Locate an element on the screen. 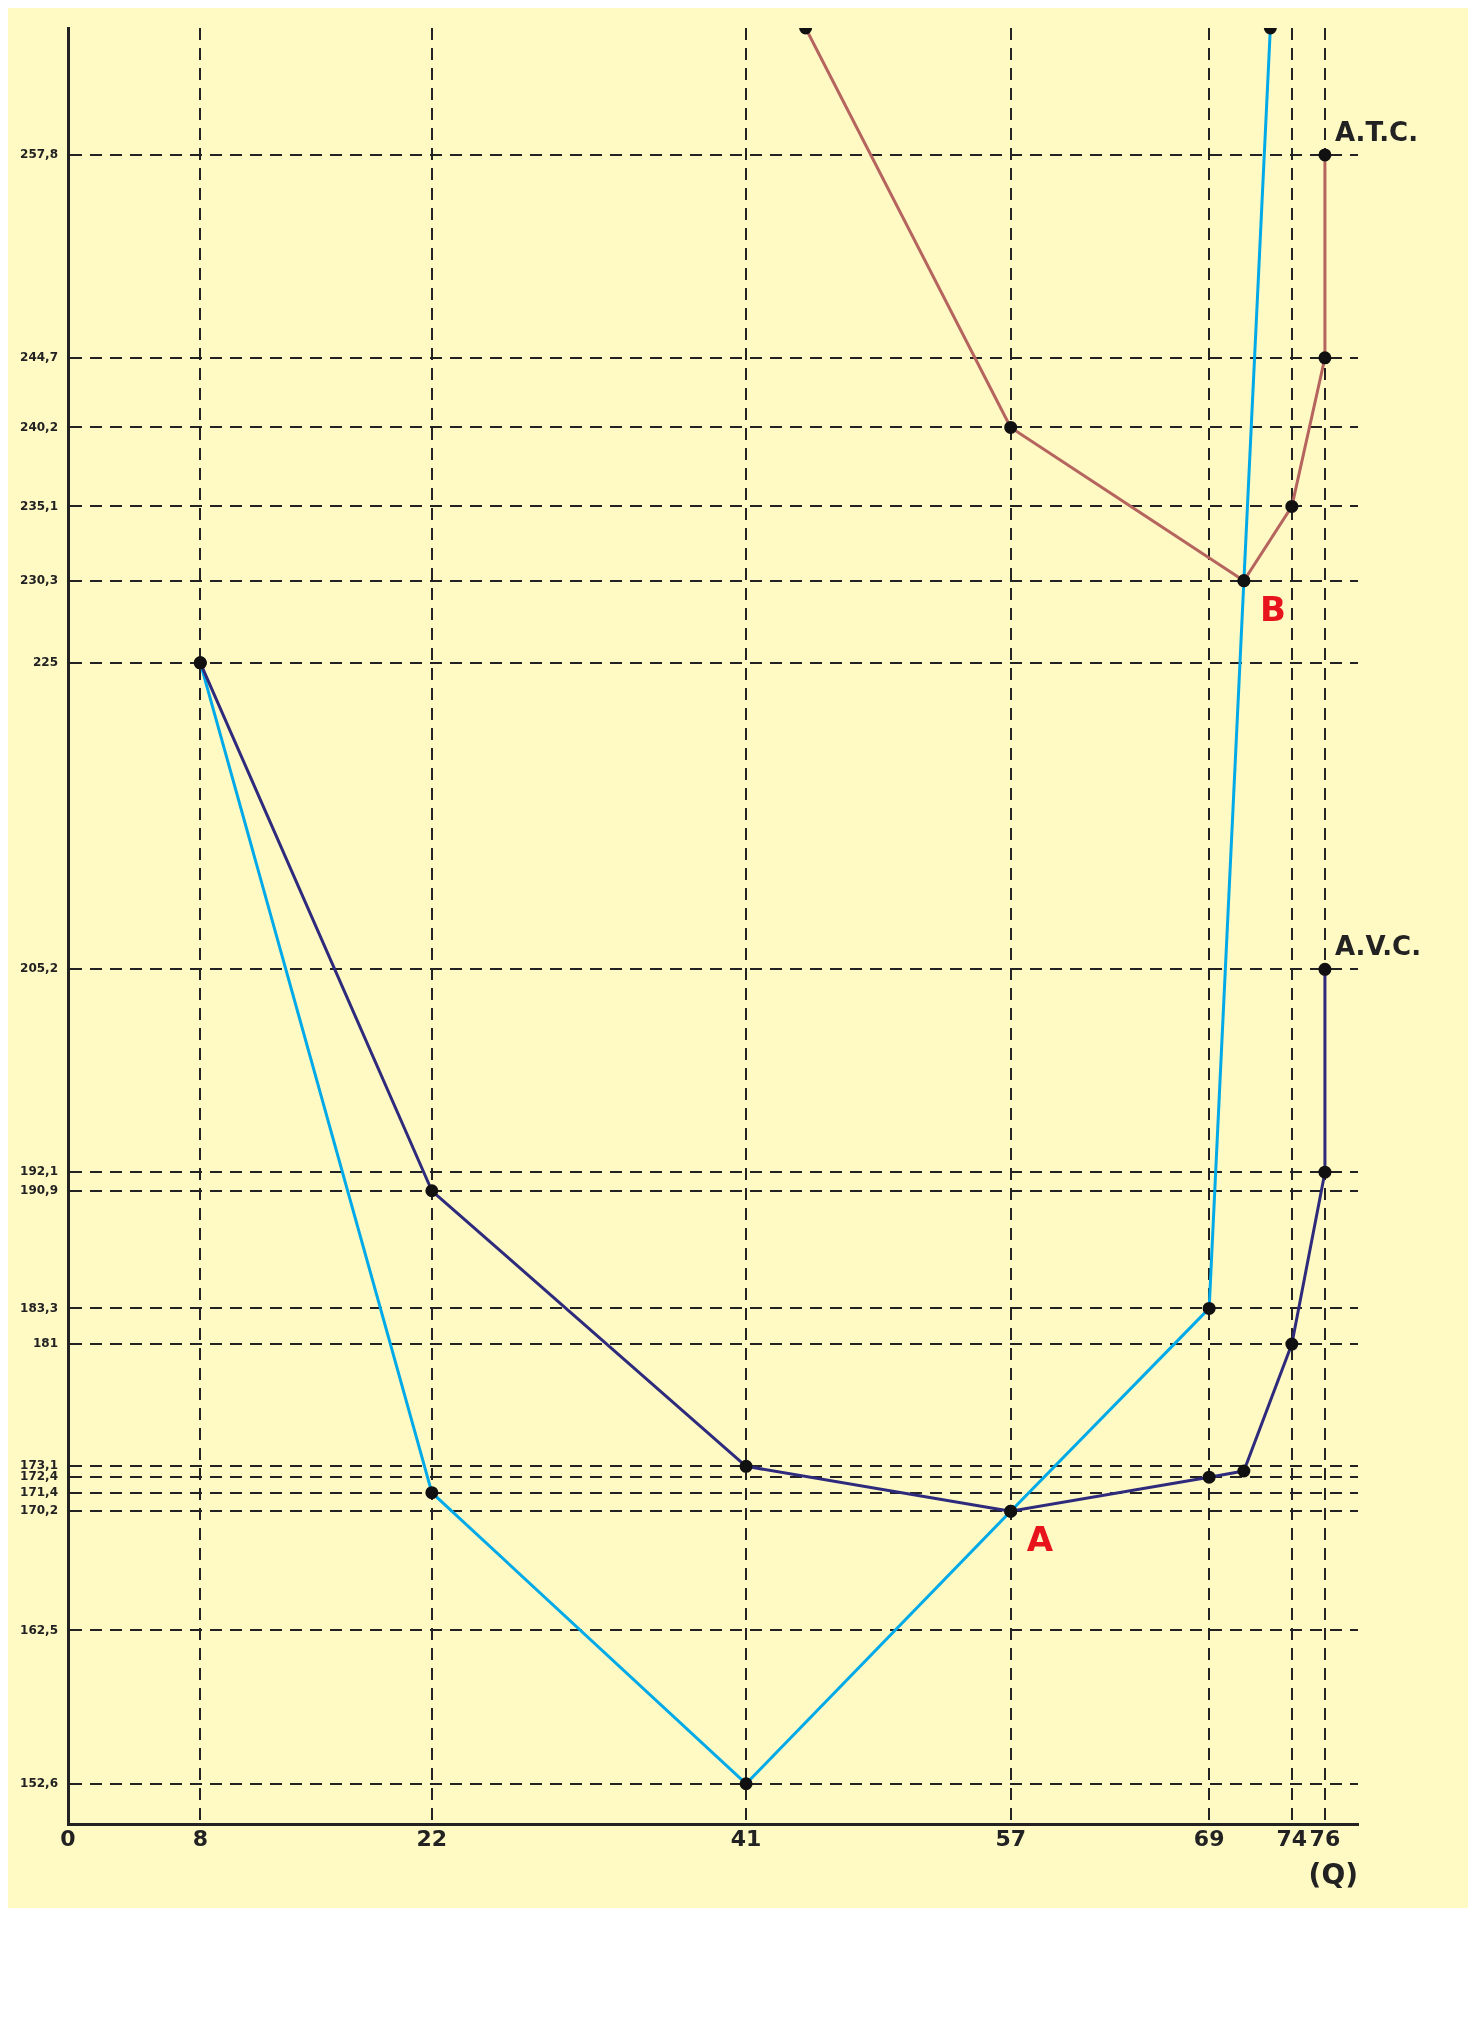  x-tick-label: 0 is located at coordinates (68, 1838).